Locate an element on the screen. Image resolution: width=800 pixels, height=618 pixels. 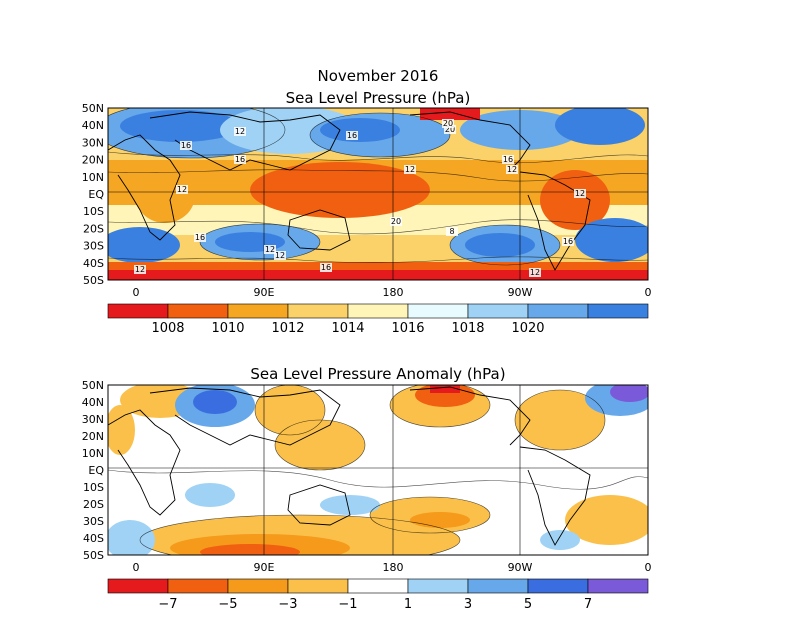
slp-colorbar is located at coordinates (378, 311).